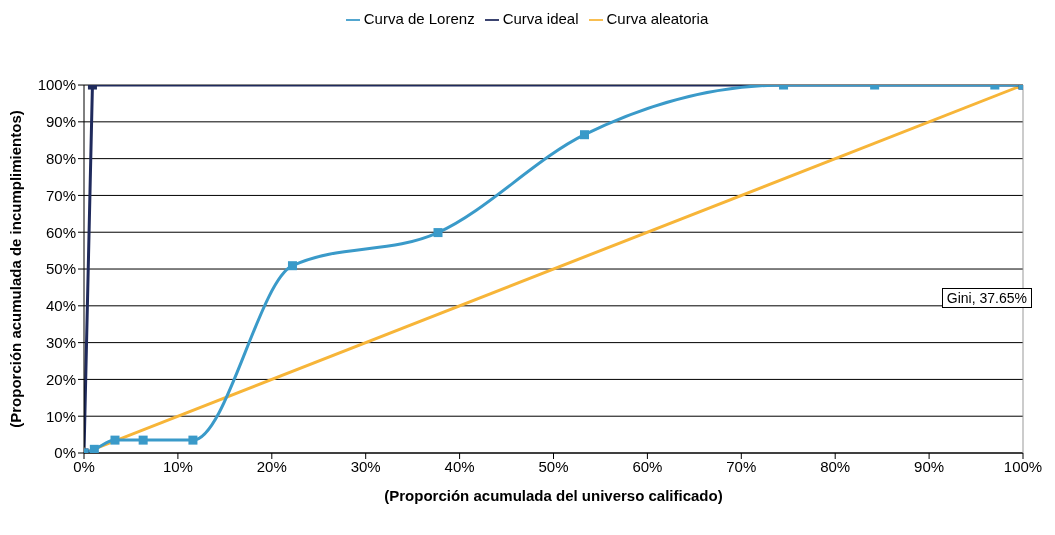  What do you see at coordinates (60, 122) in the screenshot?
I see `y-tick-label: 90%` at bounding box center [60, 122].